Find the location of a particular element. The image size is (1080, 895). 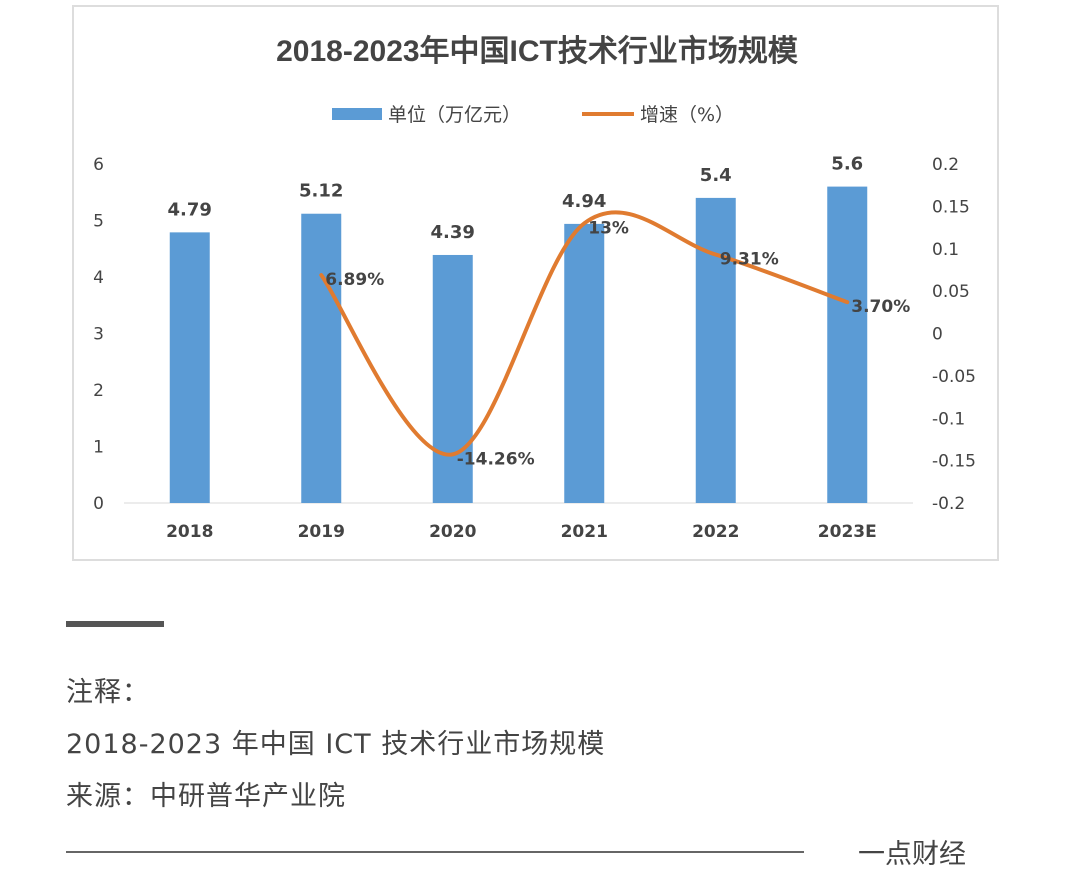

left-axis-tick: 5 is located at coordinates (98, 222).